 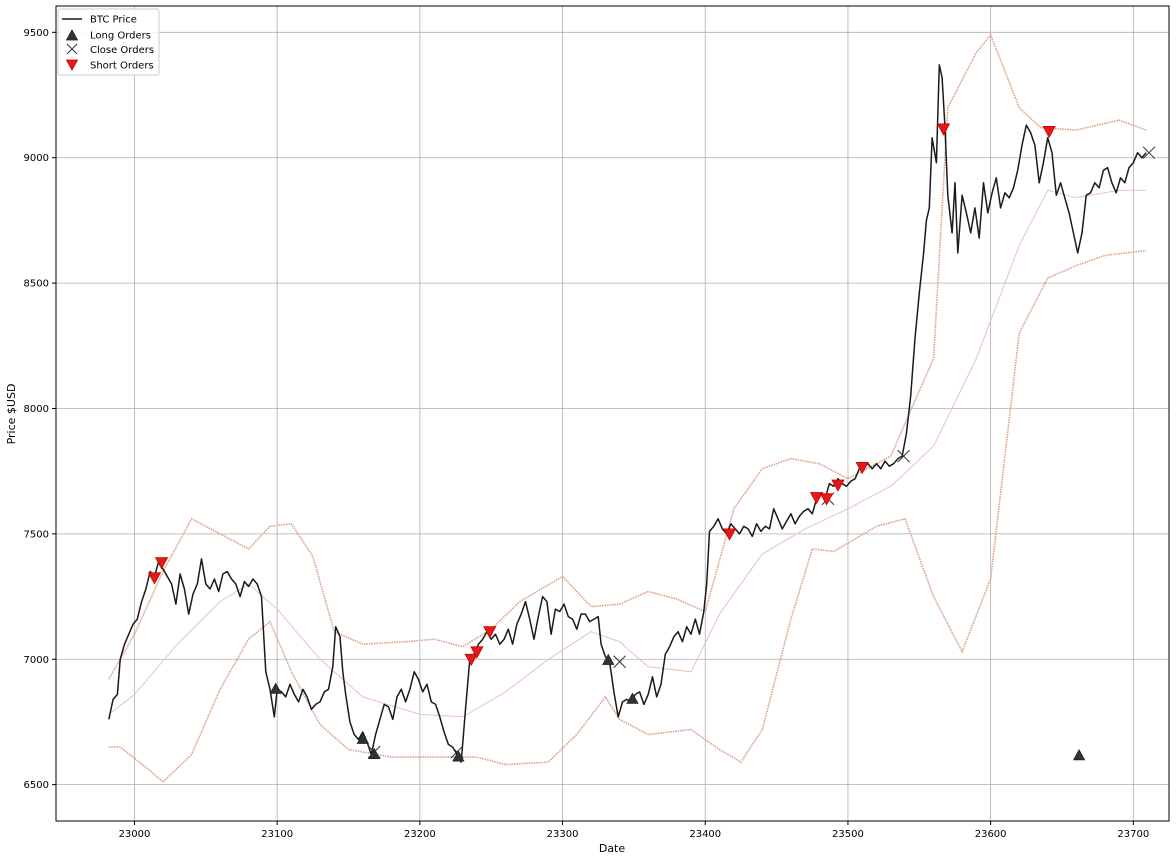 What do you see at coordinates (36, 158) in the screenshot?
I see `y-tick-label: 9000` at bounding box center [36, 158].